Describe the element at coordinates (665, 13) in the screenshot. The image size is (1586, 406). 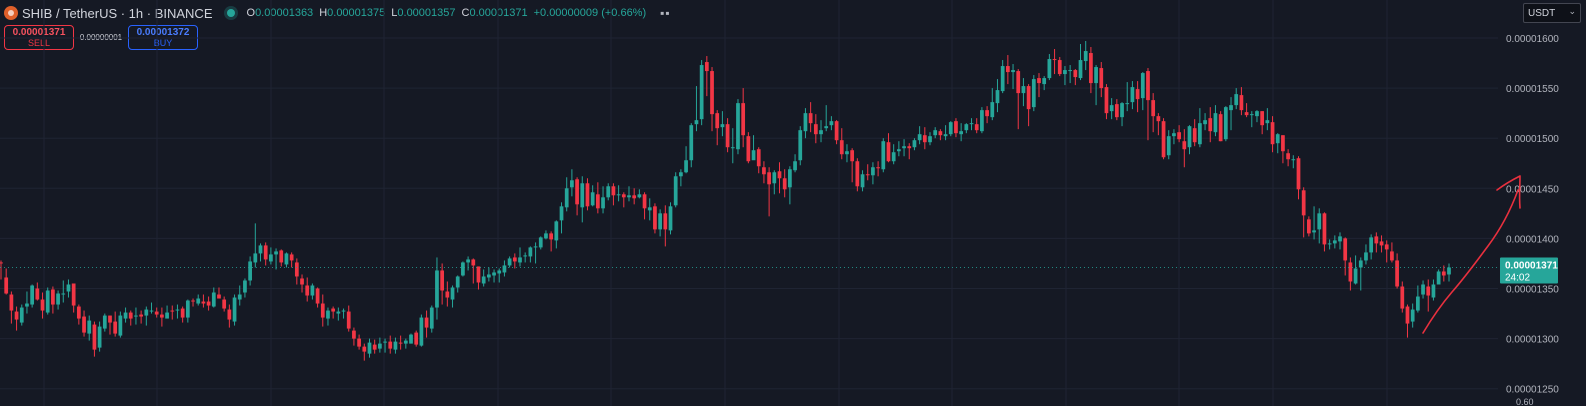
I see `more-options-icon: ▪▪` at that location.